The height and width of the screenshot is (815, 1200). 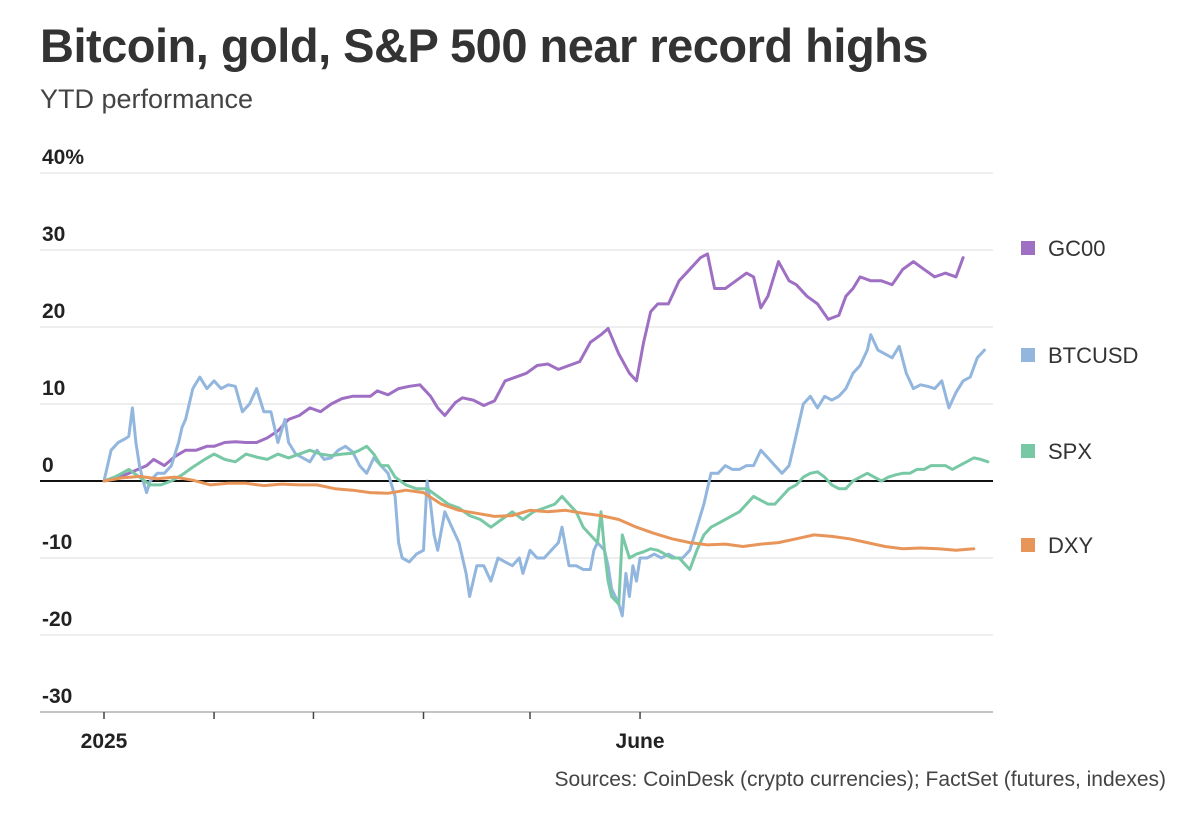 I want to click on x-tick-label: June, so click(x=640, y=741).